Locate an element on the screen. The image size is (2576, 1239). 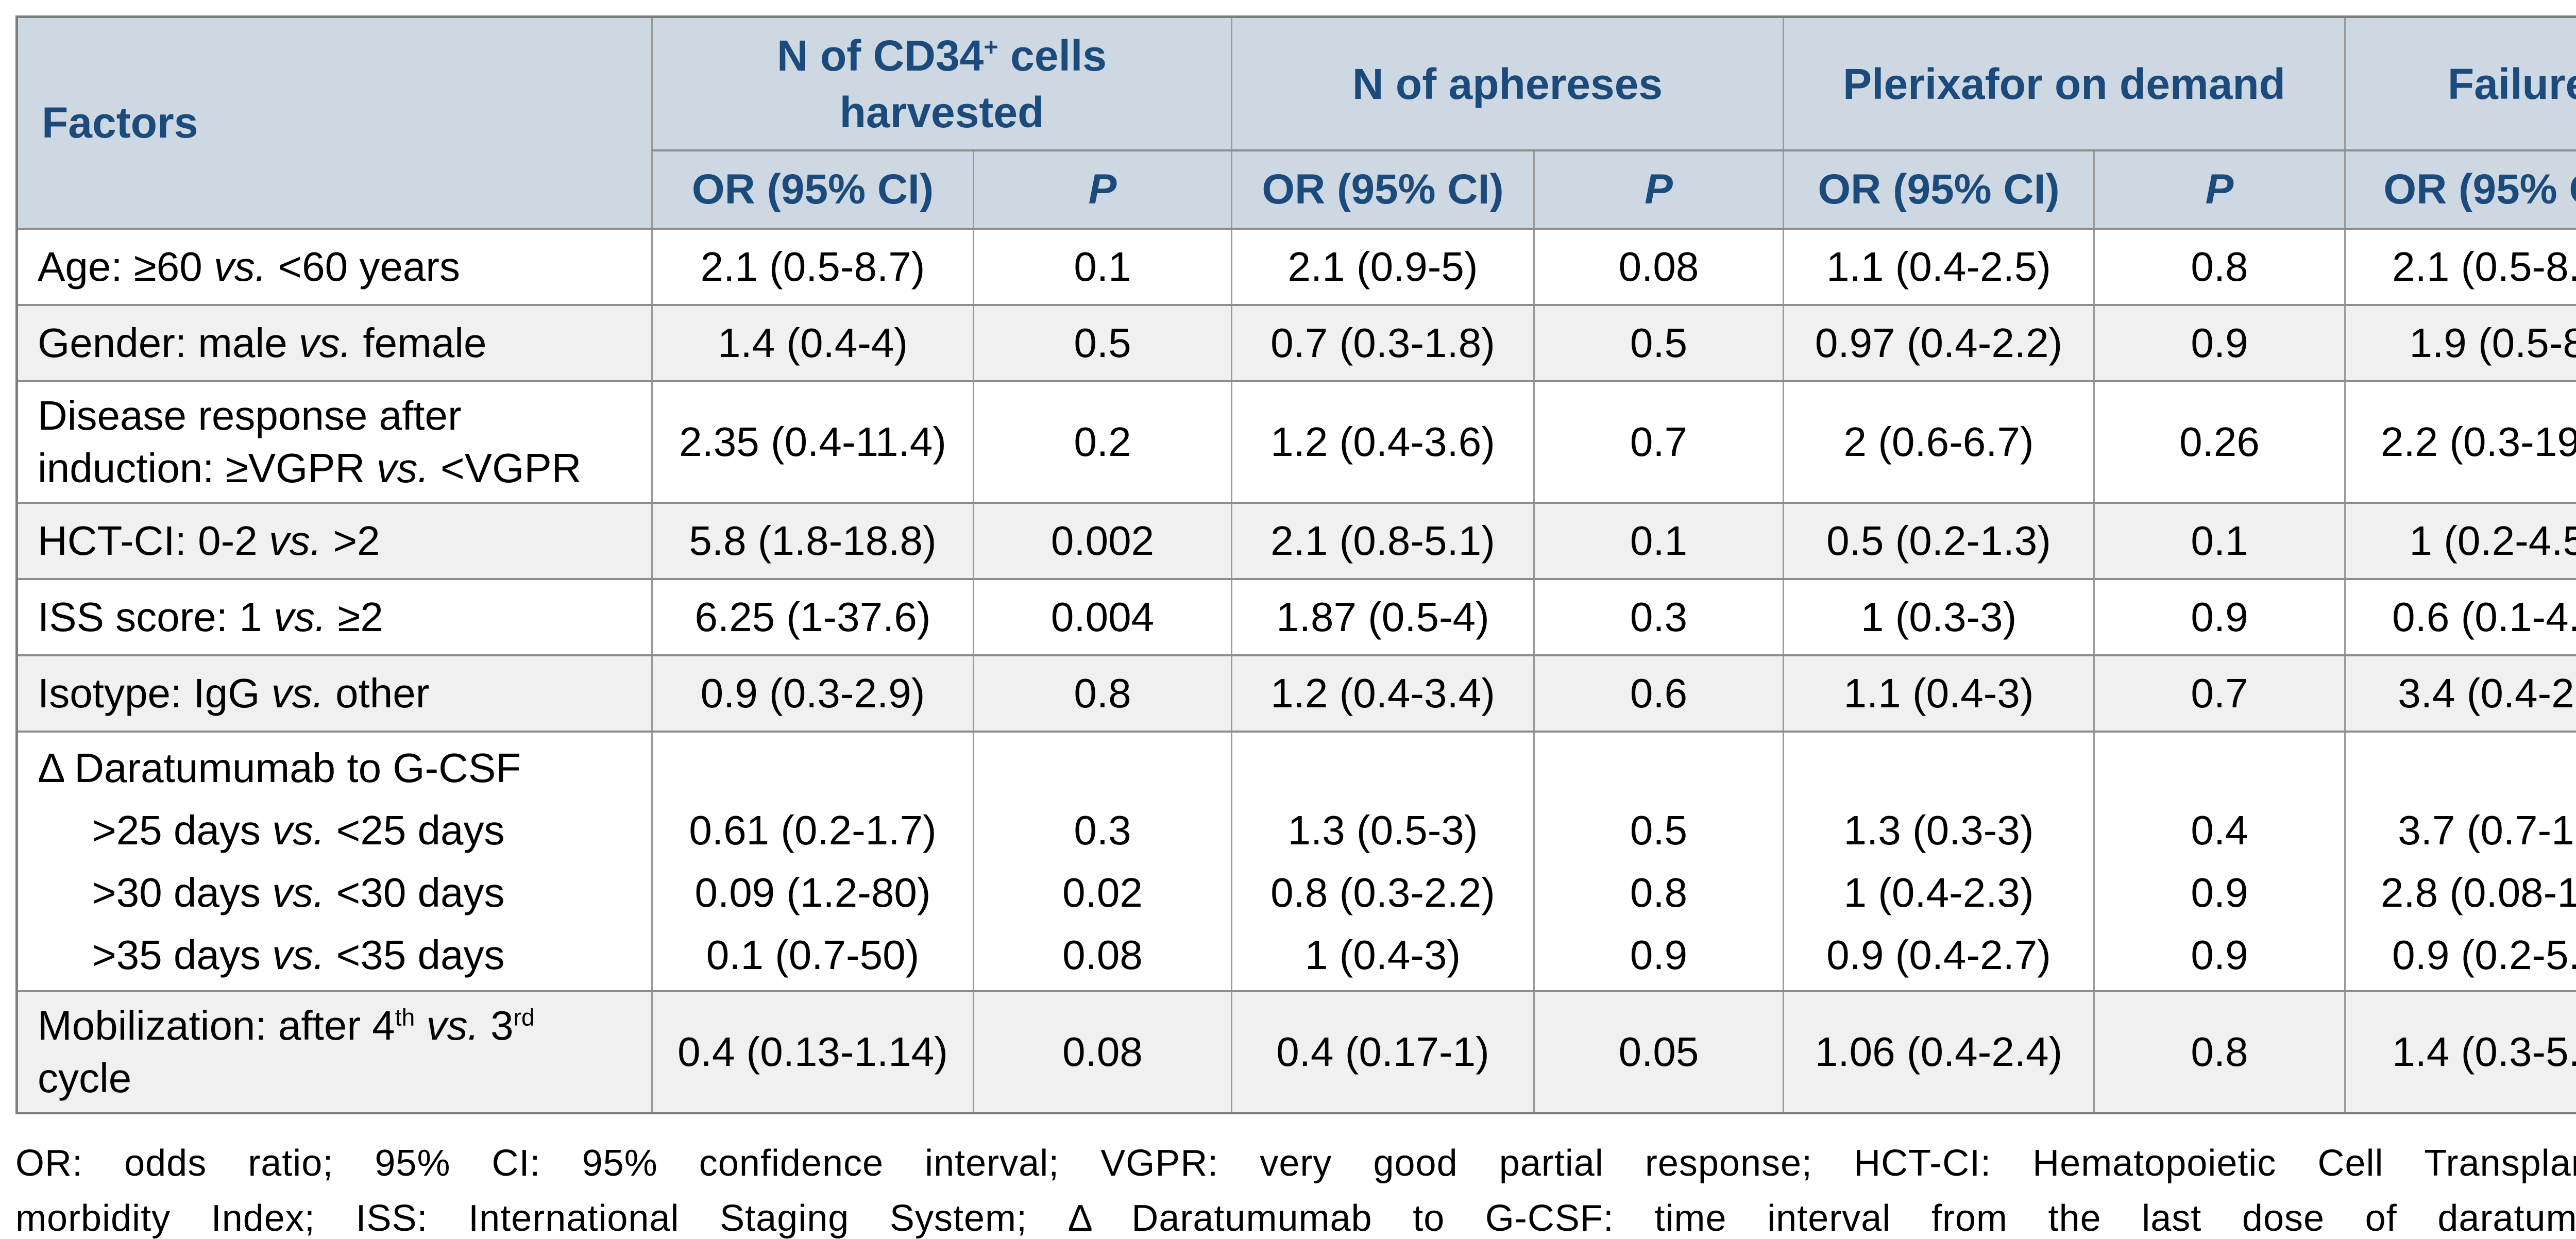
or-ci-cell: 1.4 (0.3-5.8) is located at coordinates (2460, 1052).